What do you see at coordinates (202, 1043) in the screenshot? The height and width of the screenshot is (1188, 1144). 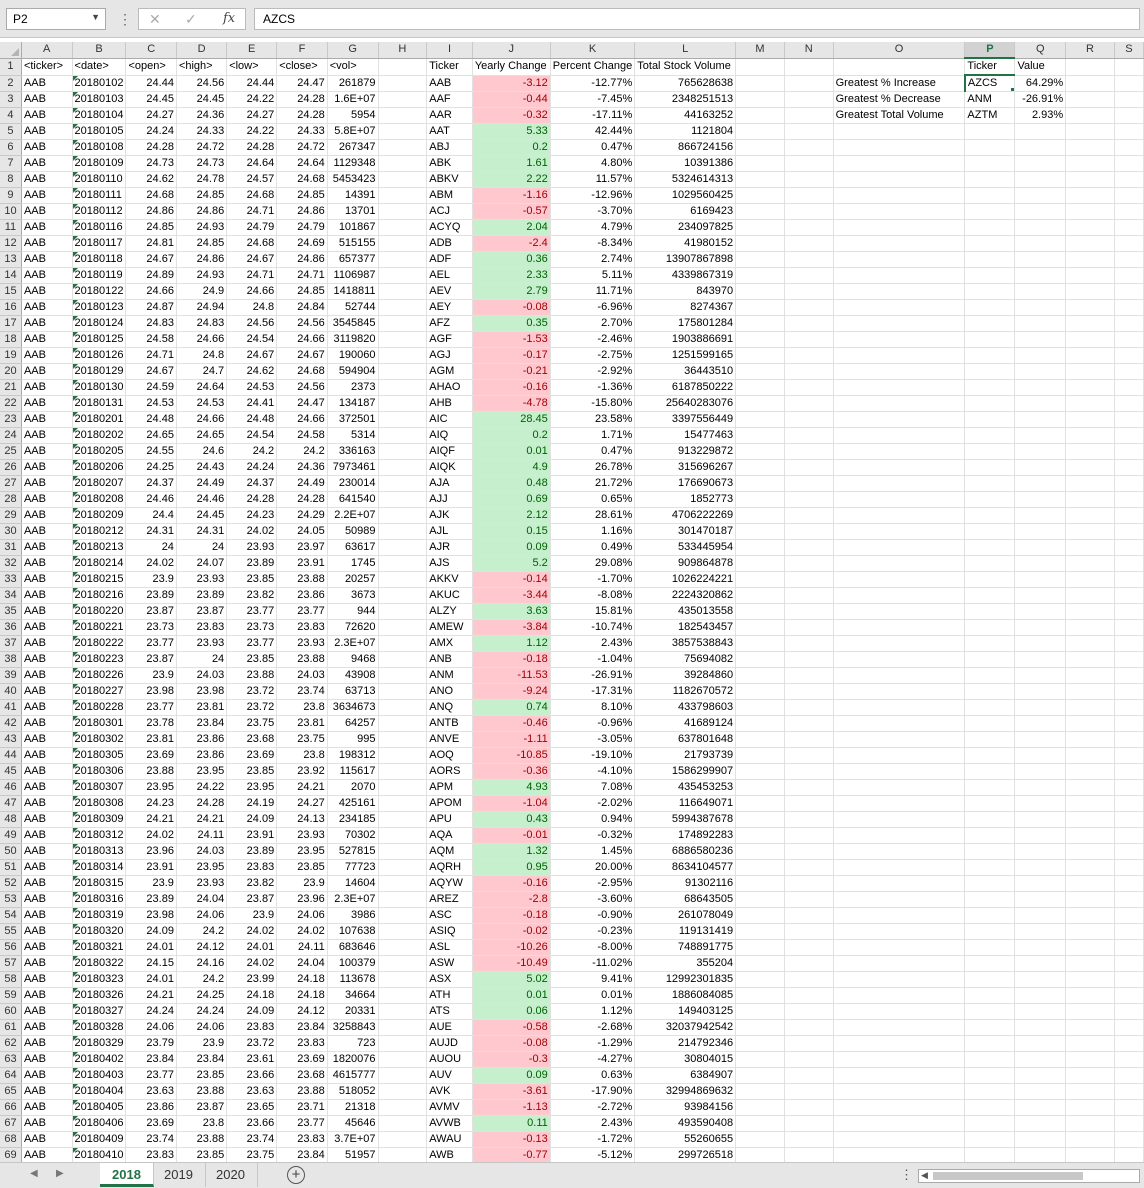 I see `cell-high: 23.9` at bounding box center [202, 1043].